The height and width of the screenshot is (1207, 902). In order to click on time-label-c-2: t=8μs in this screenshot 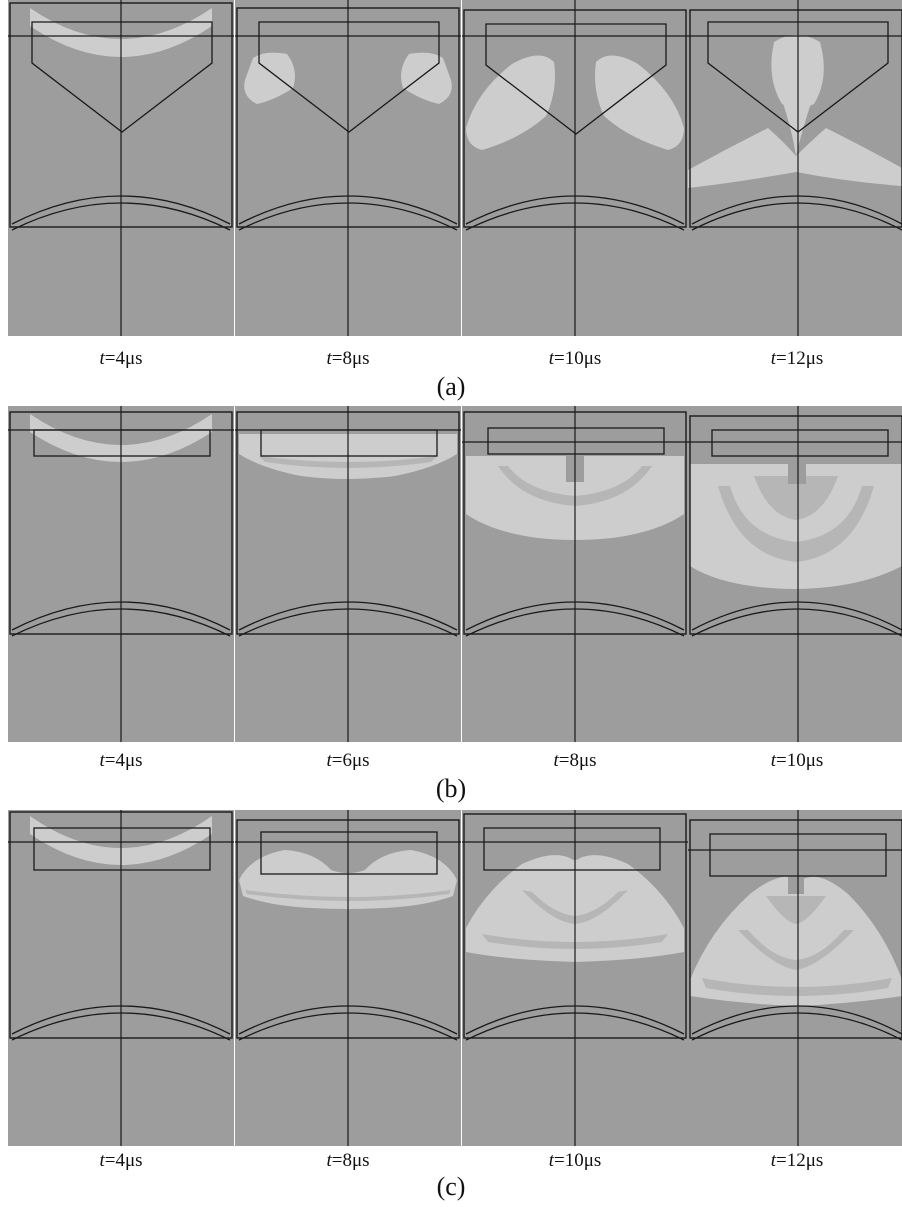, I will do `click(348, 1160)`.